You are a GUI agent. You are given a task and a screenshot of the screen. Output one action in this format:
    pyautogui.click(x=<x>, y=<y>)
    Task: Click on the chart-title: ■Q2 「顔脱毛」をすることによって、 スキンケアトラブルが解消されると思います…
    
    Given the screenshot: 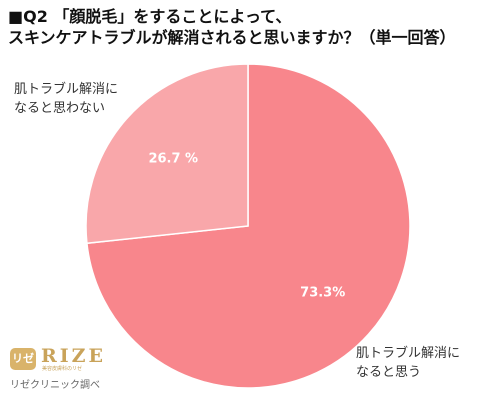 What is the action you would take?
    pyautogui.click(x=251, y=27)
    